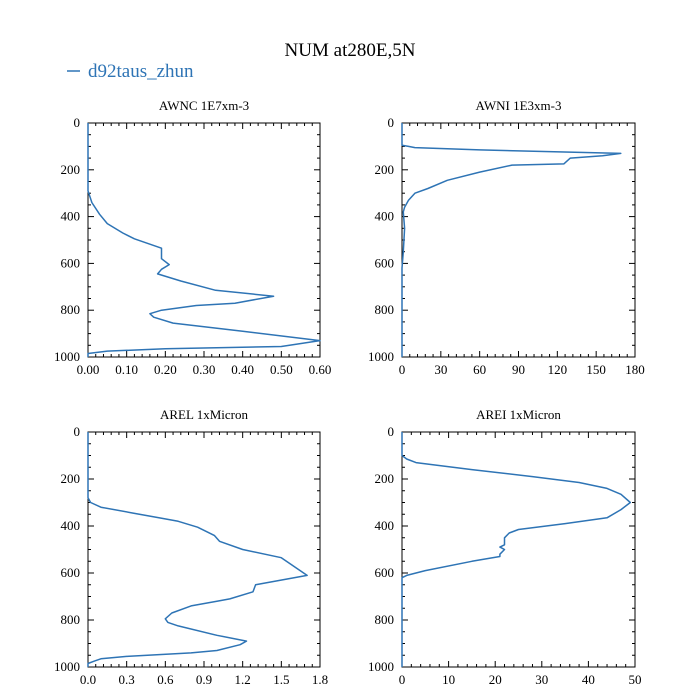 This screenshot has width=700, height=700. Describe the element at coordinates (281, 679) in the screenshot. I see `x-tick-label: 1.5` at that location.